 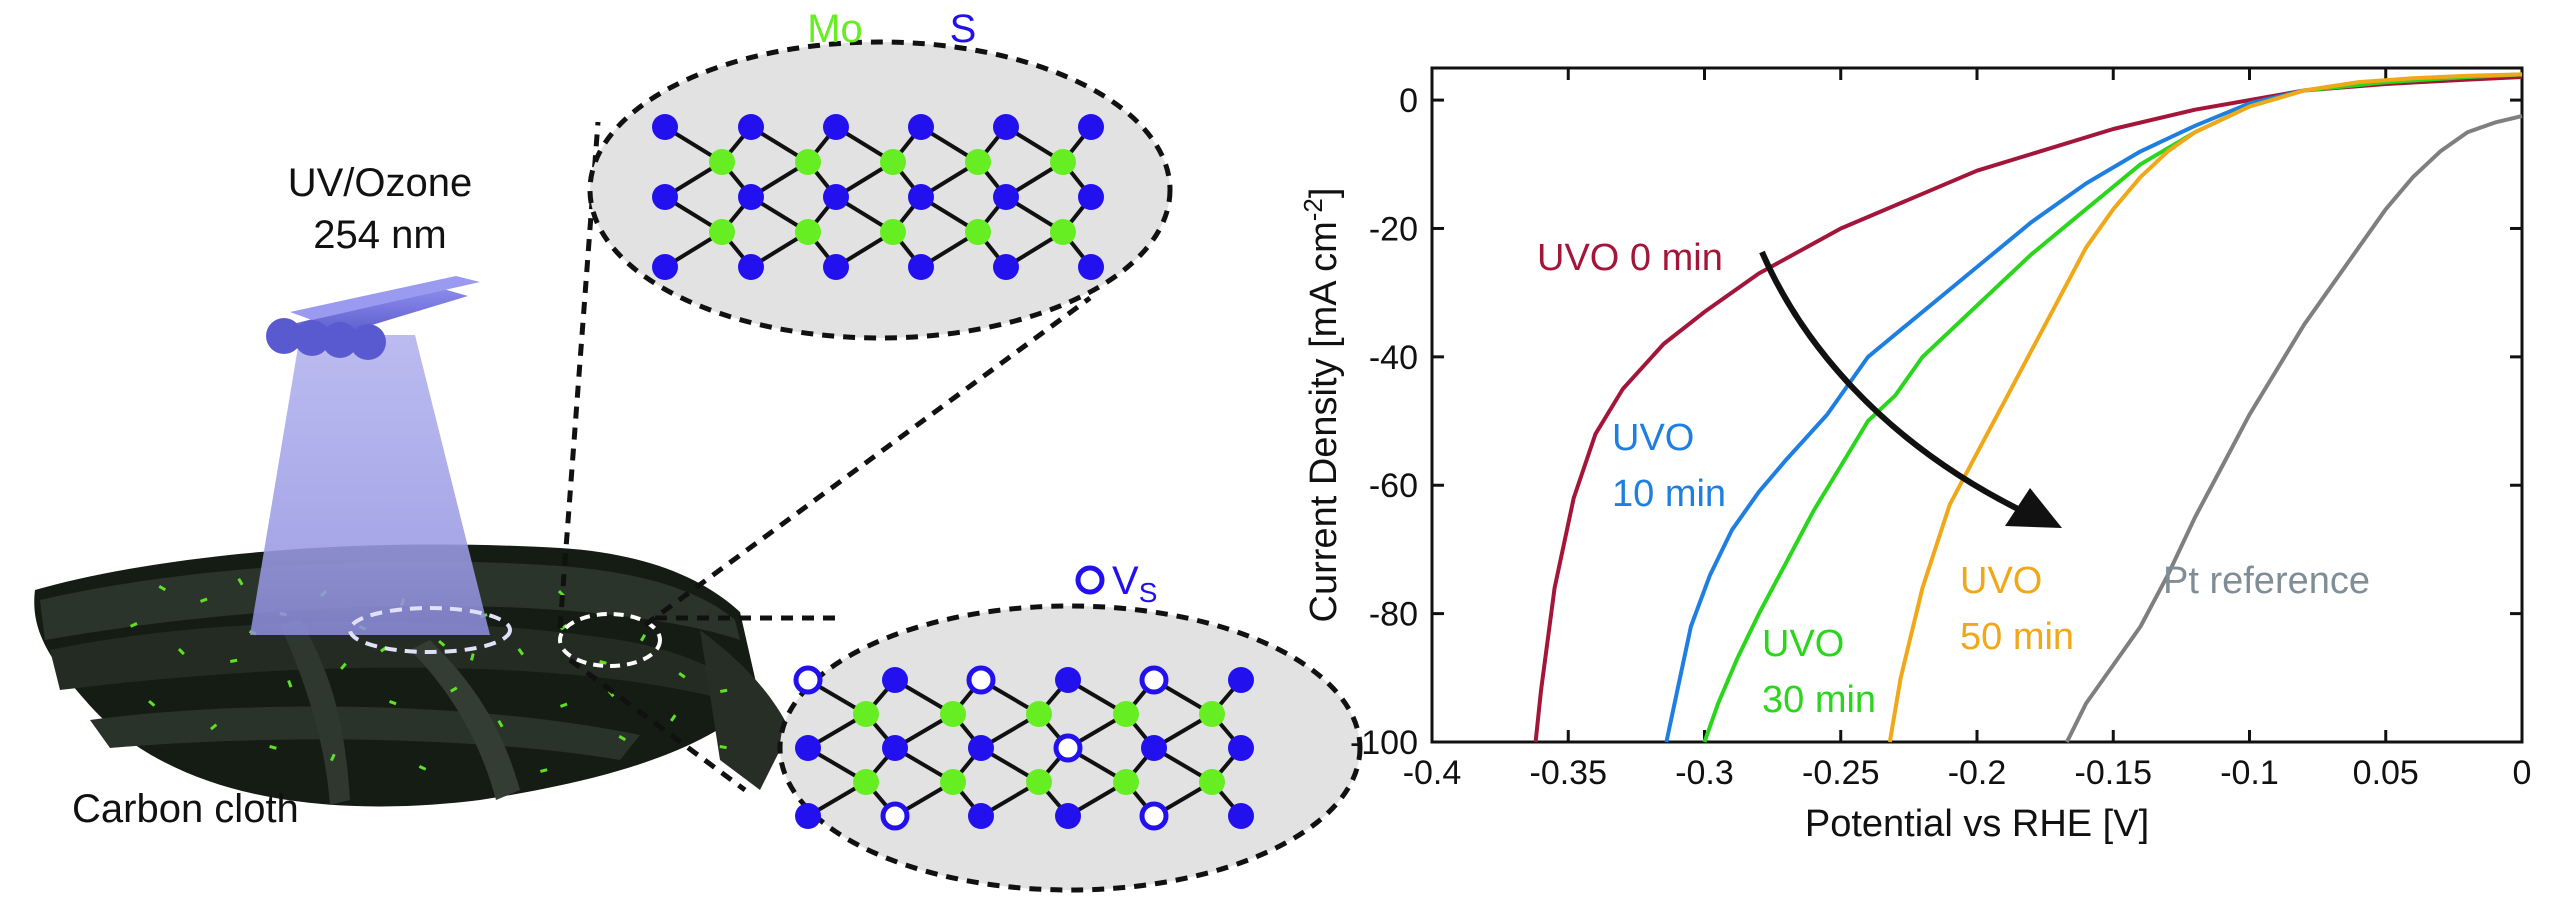 I want to click on y-axis-title: Current Density [mA cm-2], so click(x=1321, y=405).